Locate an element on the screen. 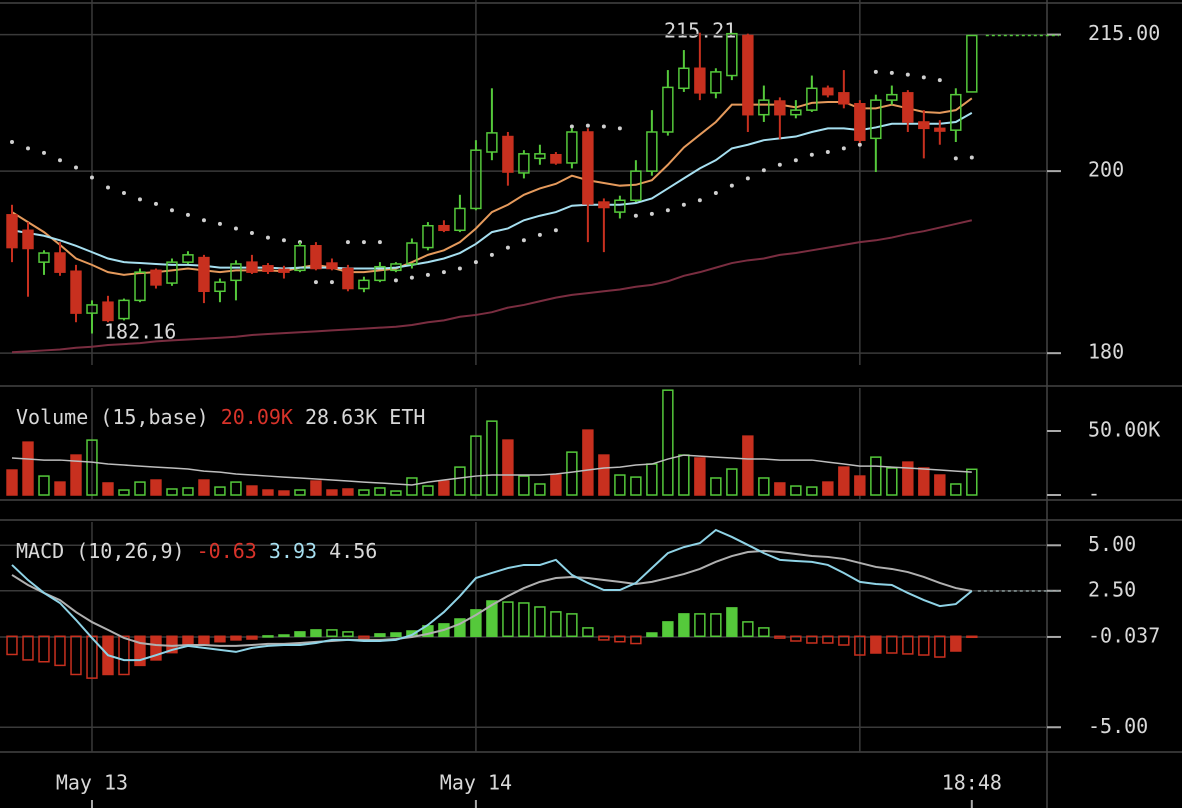  panel-header: MACD (10,26,9) -0.63 3.93 4.56 is located at coordinates (196, 551).